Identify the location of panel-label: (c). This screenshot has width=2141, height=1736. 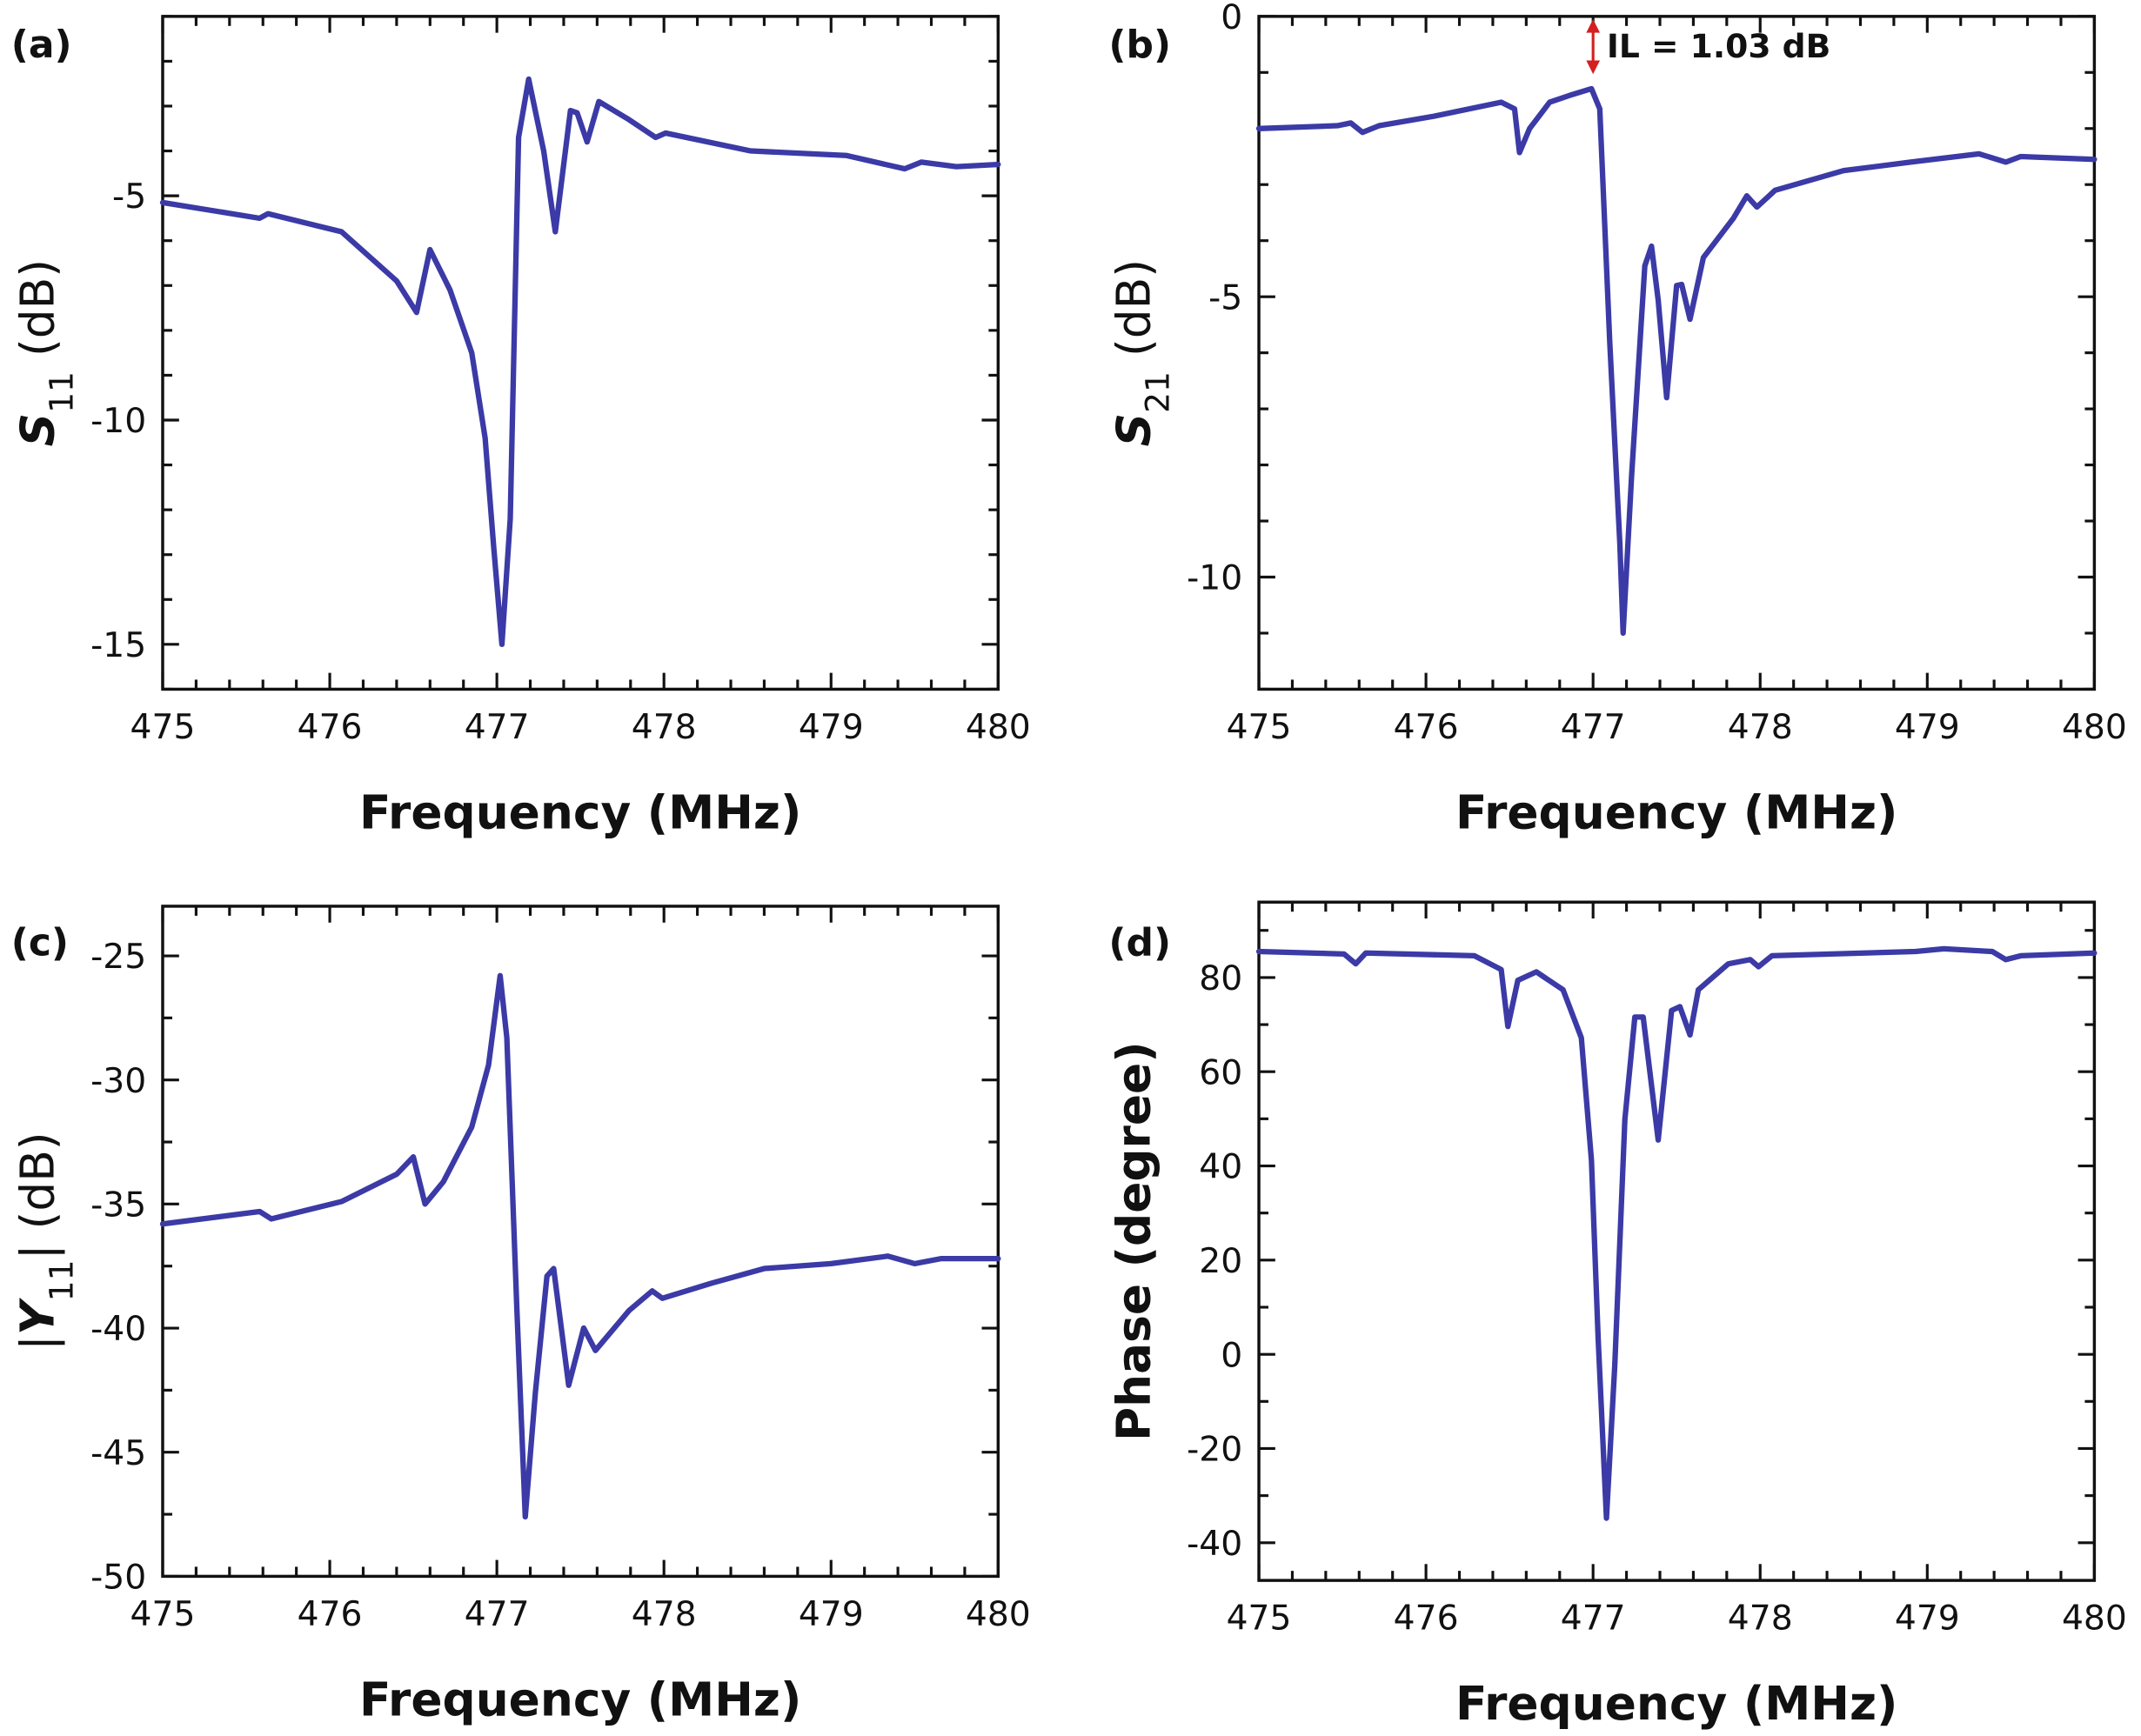
(40, 942).